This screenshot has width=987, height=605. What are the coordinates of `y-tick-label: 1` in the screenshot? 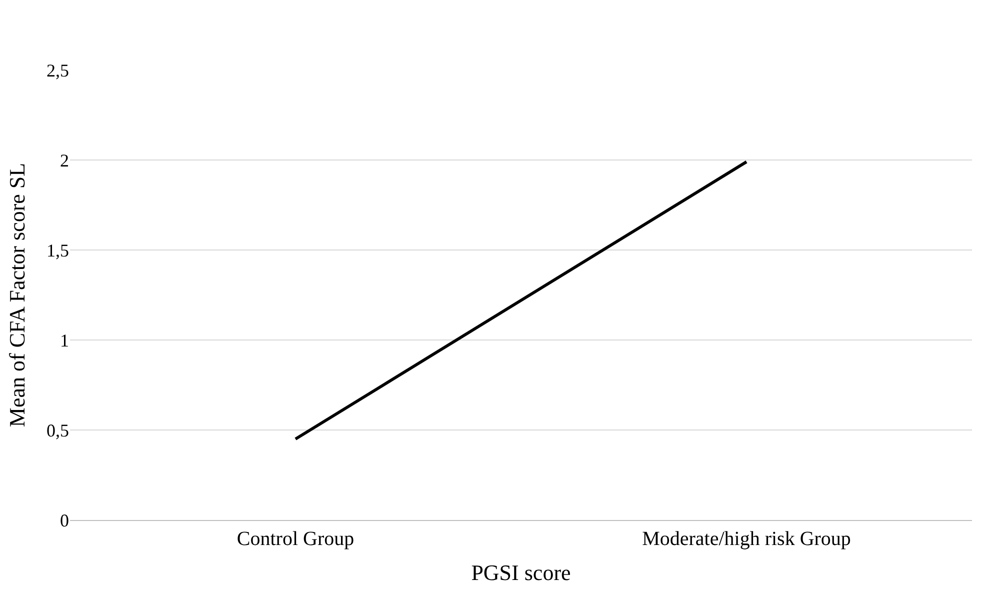 It's located at (64, 340).